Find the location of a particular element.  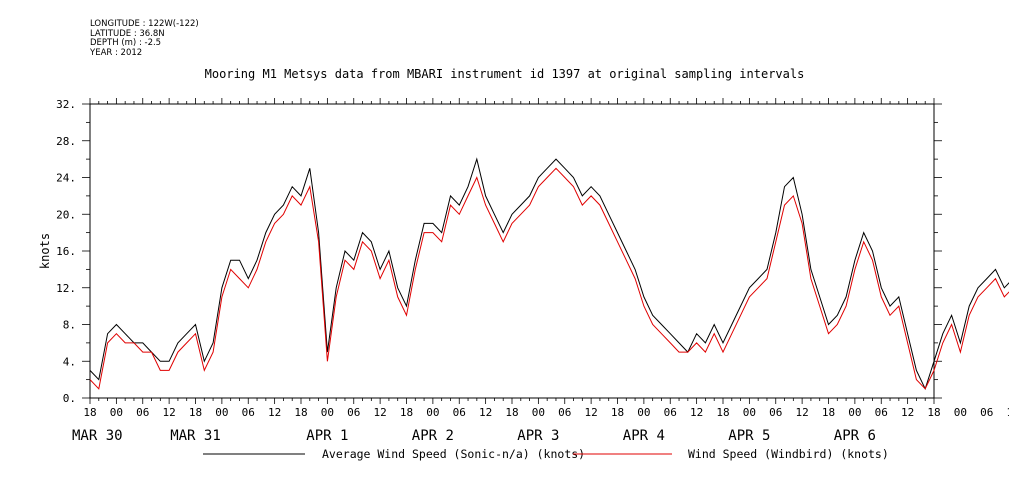

meta-depth: DEPTH (m) : -2.5 is located at coordinates (126, 43).